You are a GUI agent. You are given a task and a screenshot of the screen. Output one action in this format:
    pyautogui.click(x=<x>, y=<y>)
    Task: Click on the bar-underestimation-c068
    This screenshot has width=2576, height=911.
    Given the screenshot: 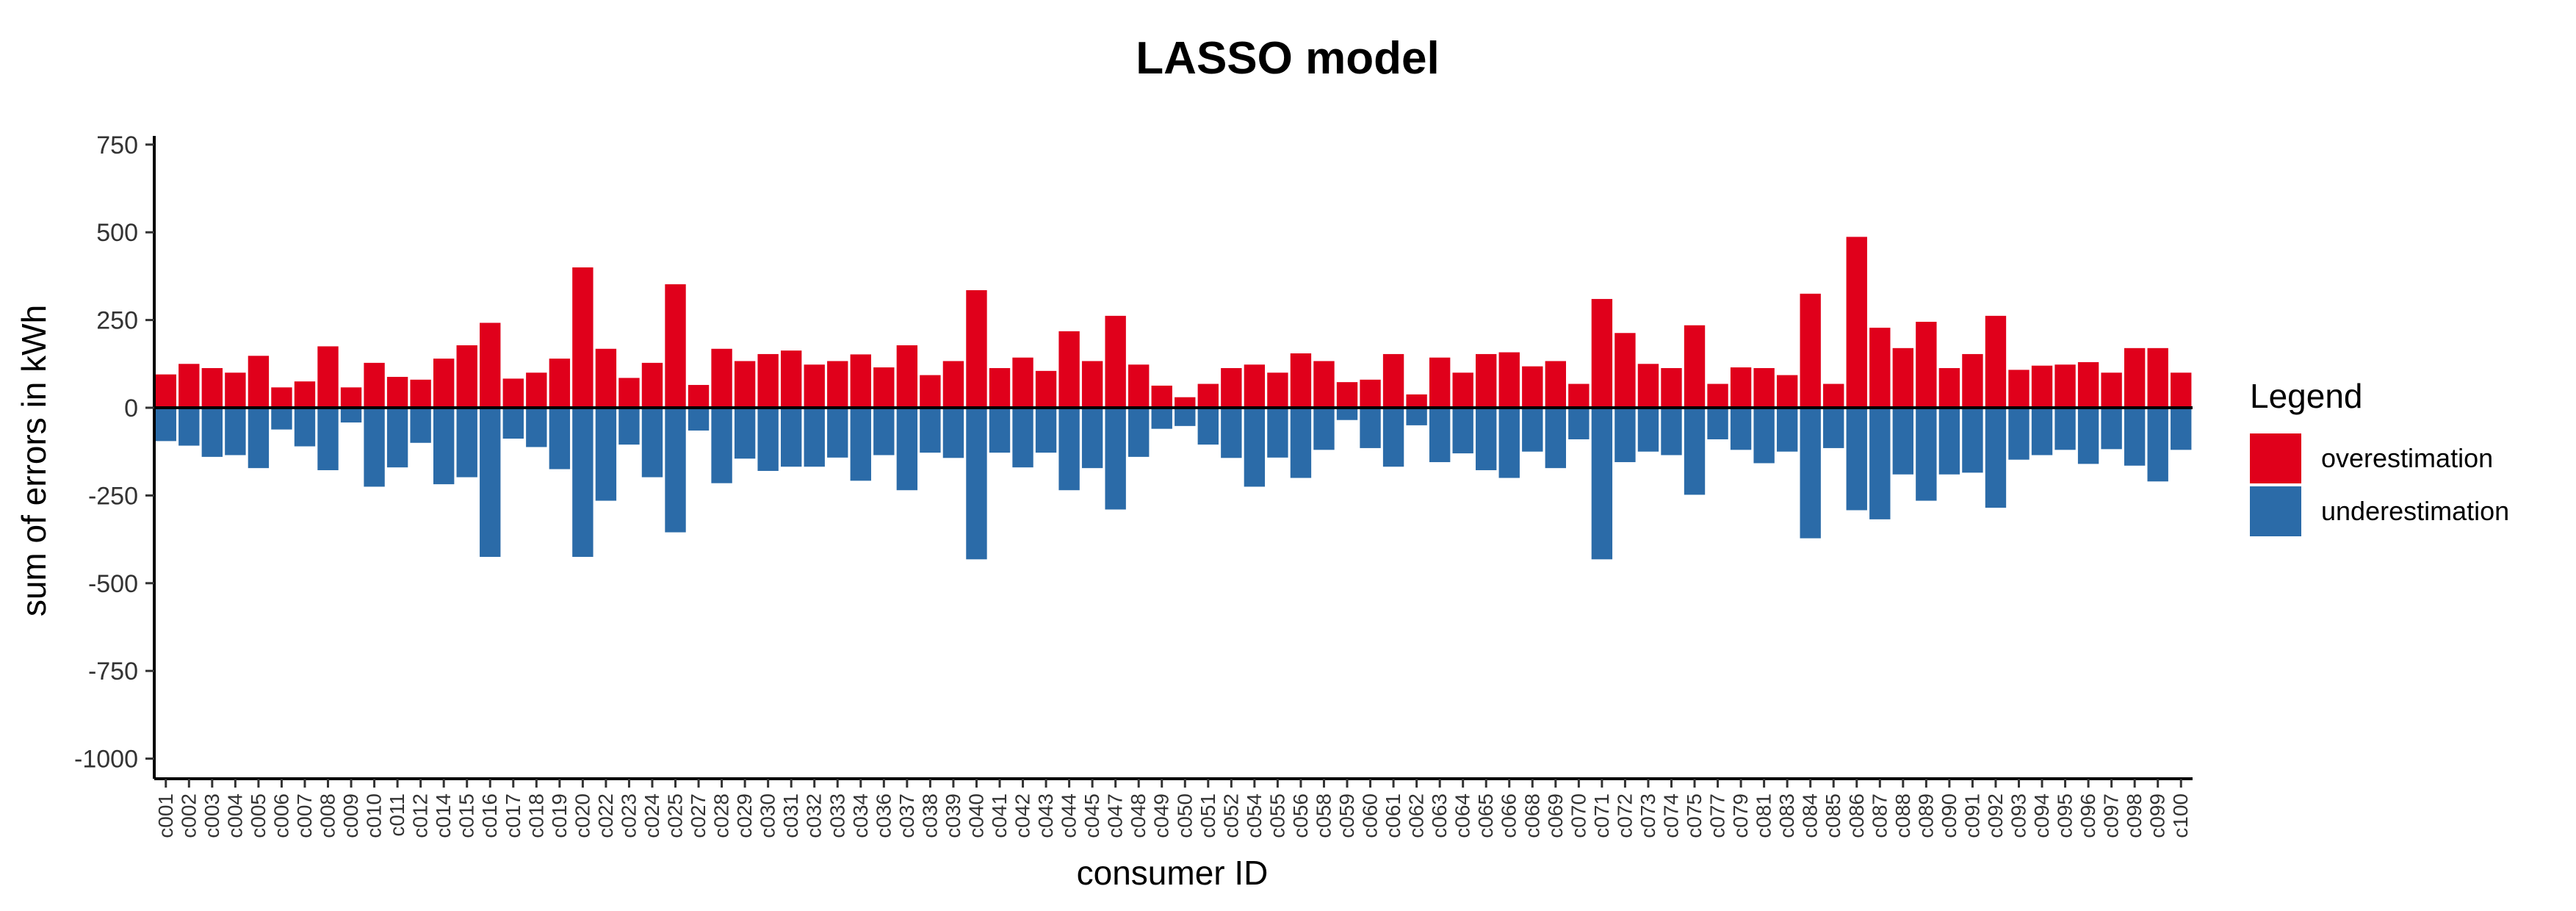 What is the action you would take?
    pyautogui.click(x=1532, y=430)
    